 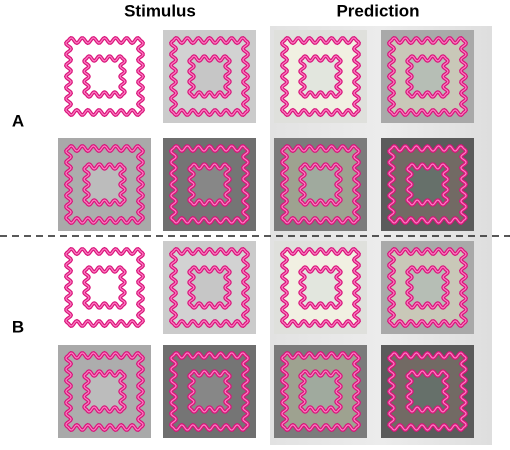 What do you see at coordinates (377, 10) in the screenshot?
I see `column-title: Prediction` at bounding box center [377, 10].